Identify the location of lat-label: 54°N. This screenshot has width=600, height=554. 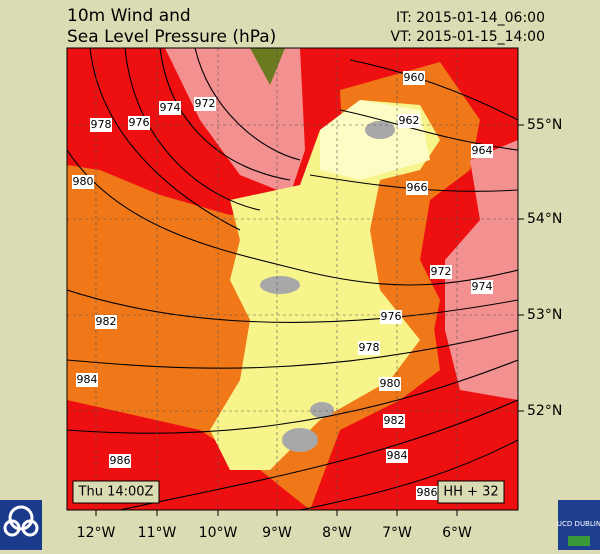
(544, 219).